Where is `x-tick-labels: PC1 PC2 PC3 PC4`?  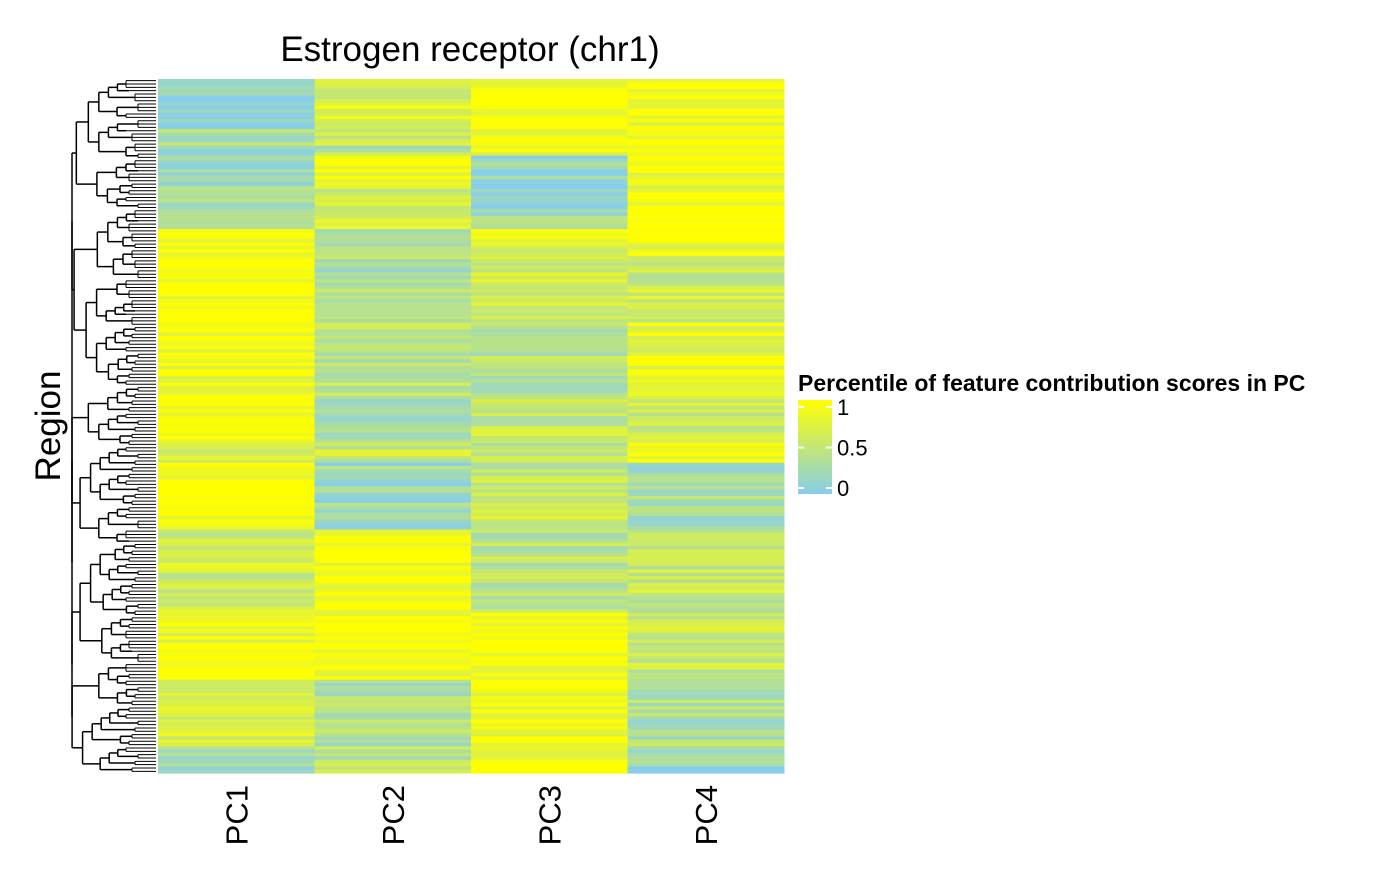
x-tick-labels: PC1 PC2 PC3 PC4 is located at coordinates (471, 815).